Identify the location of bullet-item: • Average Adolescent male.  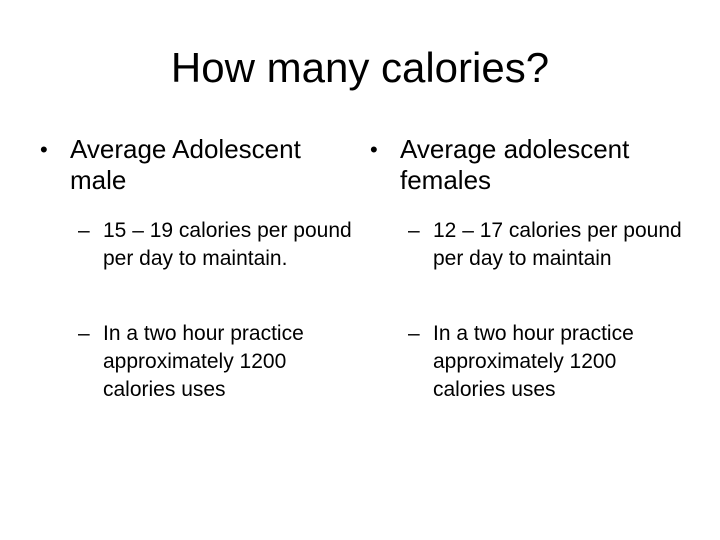
(200, 165).